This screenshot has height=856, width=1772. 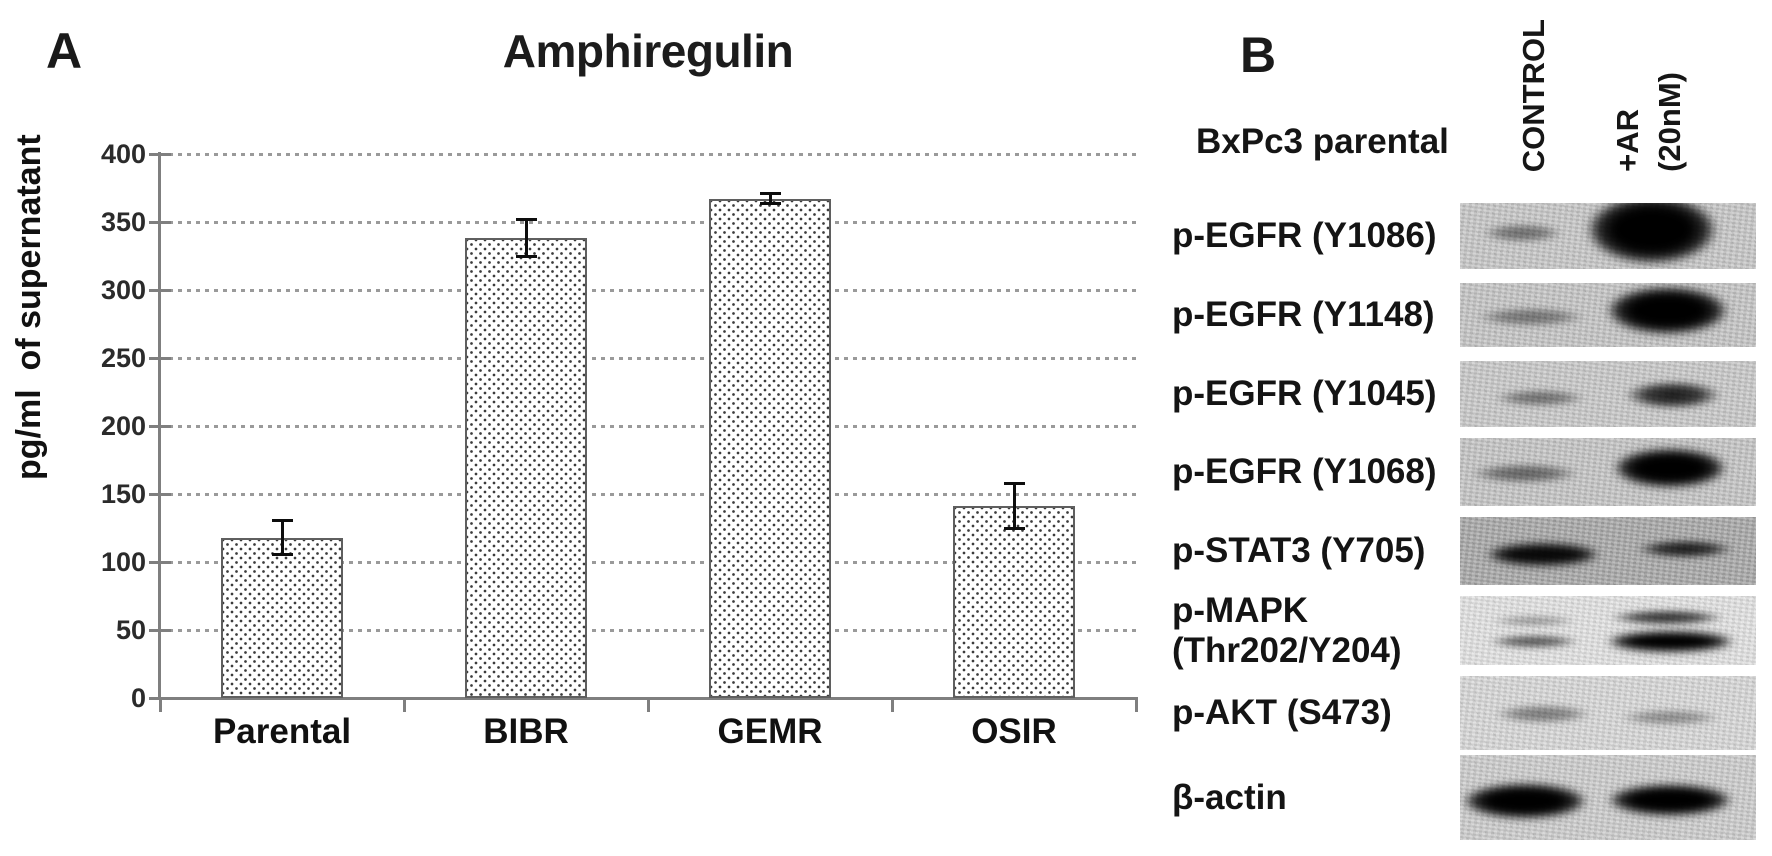 What do you see at coordinates (282, 617) in the screenshot?
I see `bar-parental` at bounding box center [282, 617].